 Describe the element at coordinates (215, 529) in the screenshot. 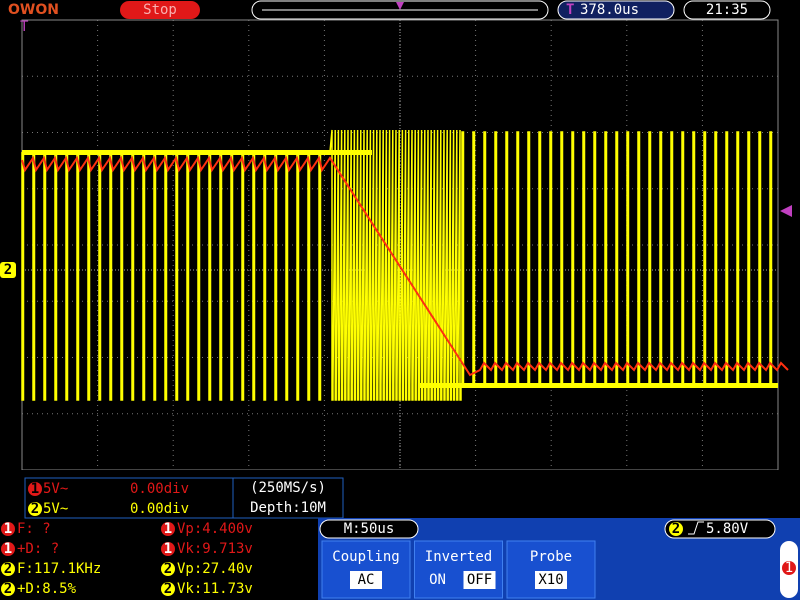

I see `measurement: Vp:4.400v` at that location.